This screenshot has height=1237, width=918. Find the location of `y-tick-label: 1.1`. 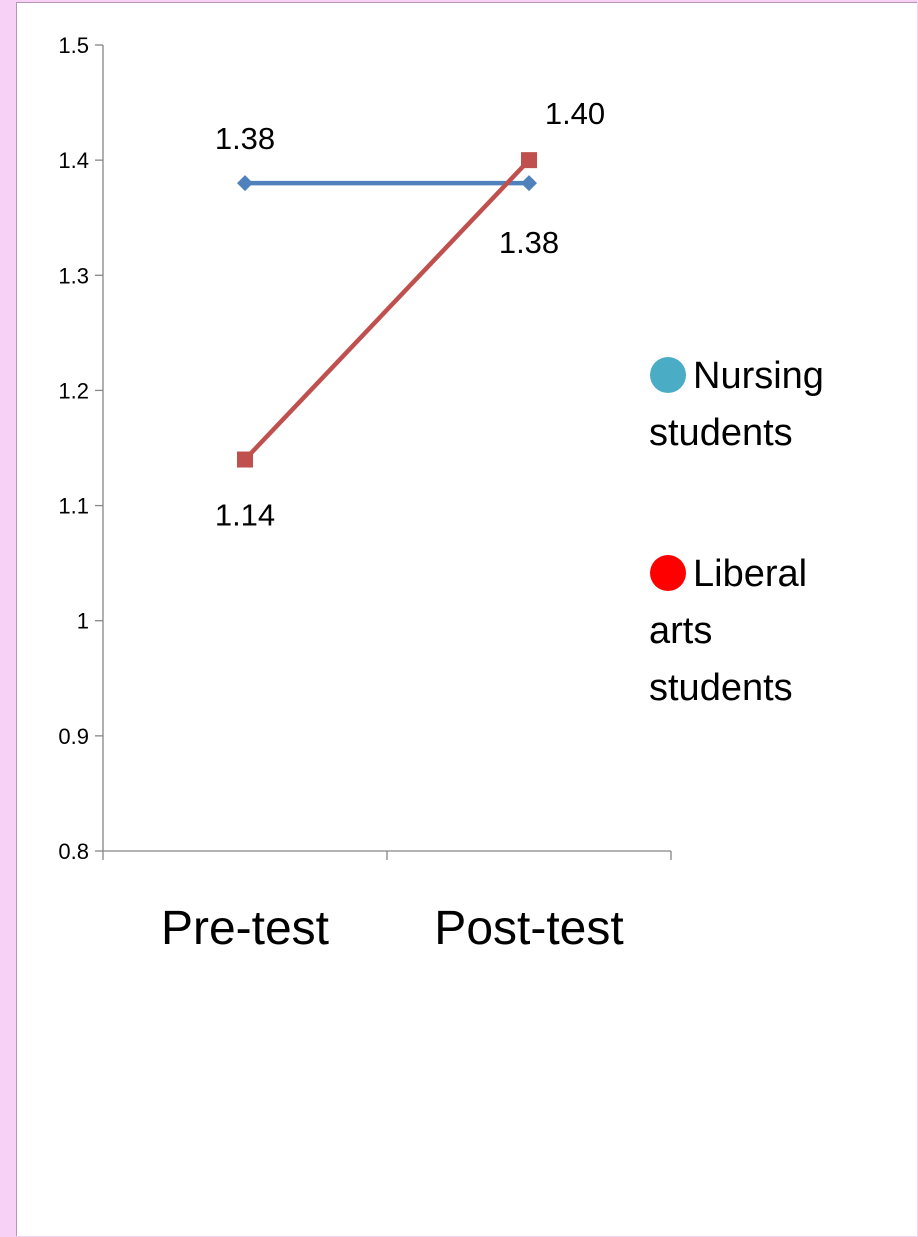

y-tick-label: 1.1 is located at coordinates (73, 506).